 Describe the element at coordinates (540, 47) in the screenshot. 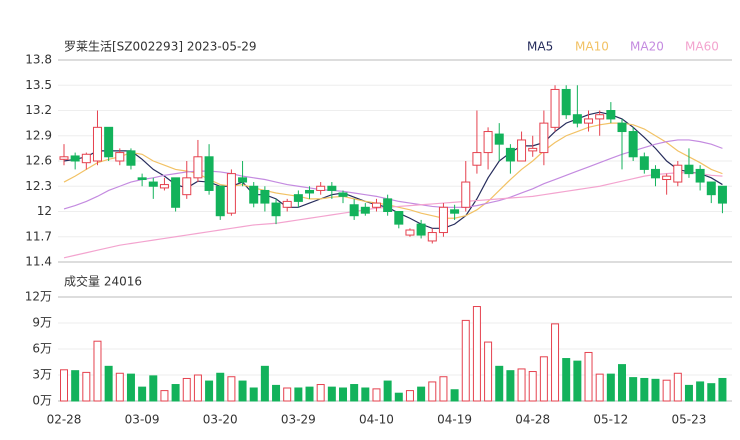

I see `legend-entry: MA5` at that location.